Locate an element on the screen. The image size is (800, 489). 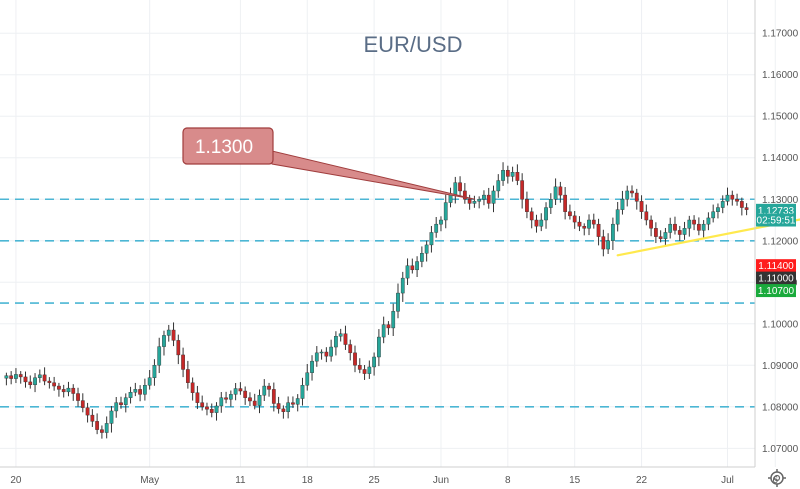
y-tick-label: 1.17000 is located at coordinates (780, 34).